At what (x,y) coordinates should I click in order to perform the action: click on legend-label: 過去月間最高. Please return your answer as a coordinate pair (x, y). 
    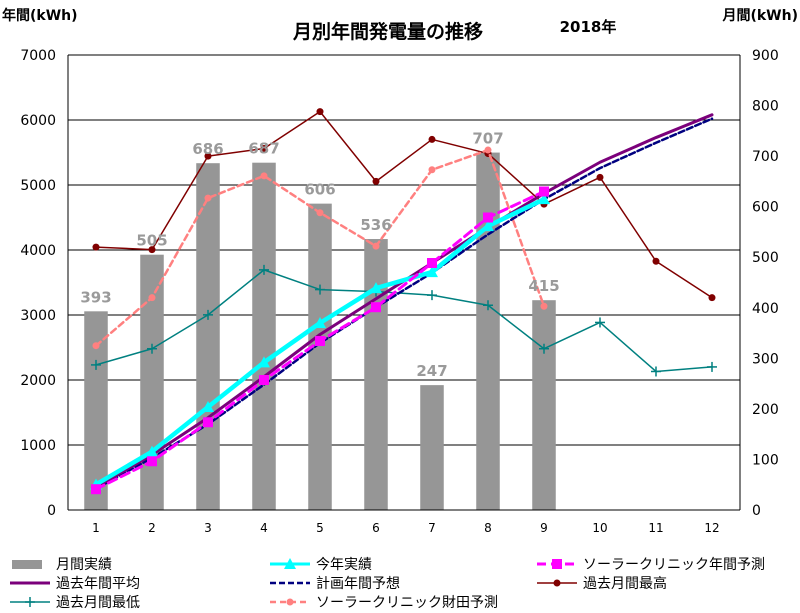
    Looking at the image, I should click on (625, 583).